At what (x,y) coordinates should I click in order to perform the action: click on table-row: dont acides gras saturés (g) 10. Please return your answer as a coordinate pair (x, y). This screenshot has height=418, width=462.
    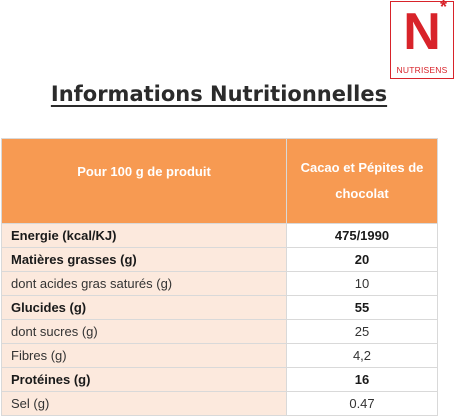
    Looking at the image, I should click on (219, 283).